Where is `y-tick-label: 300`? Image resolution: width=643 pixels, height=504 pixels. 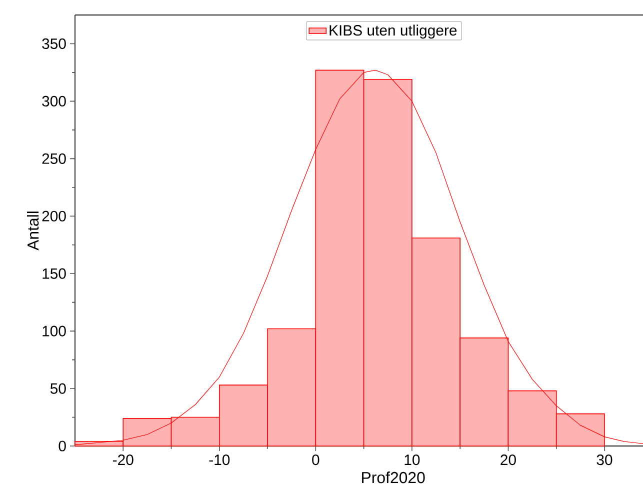
y-tick-label: 300 is located at coordinates (54, 101).